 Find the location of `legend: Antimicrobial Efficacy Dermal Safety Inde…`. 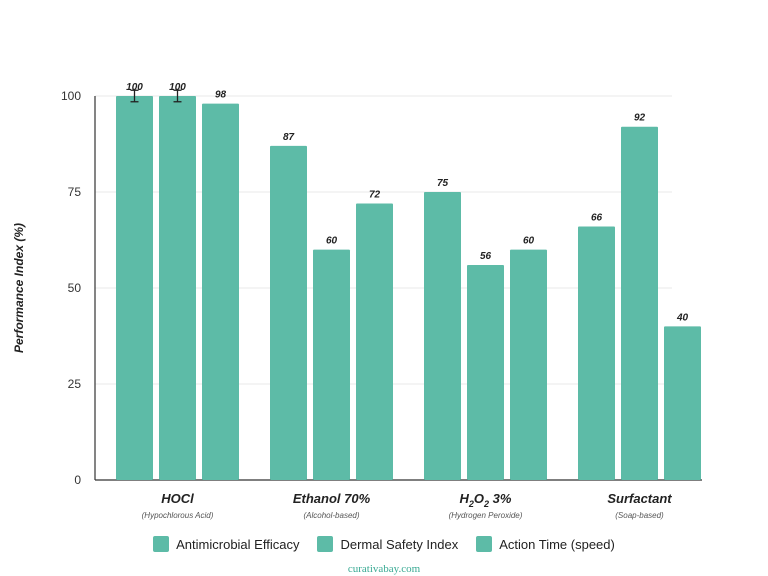

legend: Antimicrobial Efficacy Dermal Safety Inde… is located at coordinates (384, 544).